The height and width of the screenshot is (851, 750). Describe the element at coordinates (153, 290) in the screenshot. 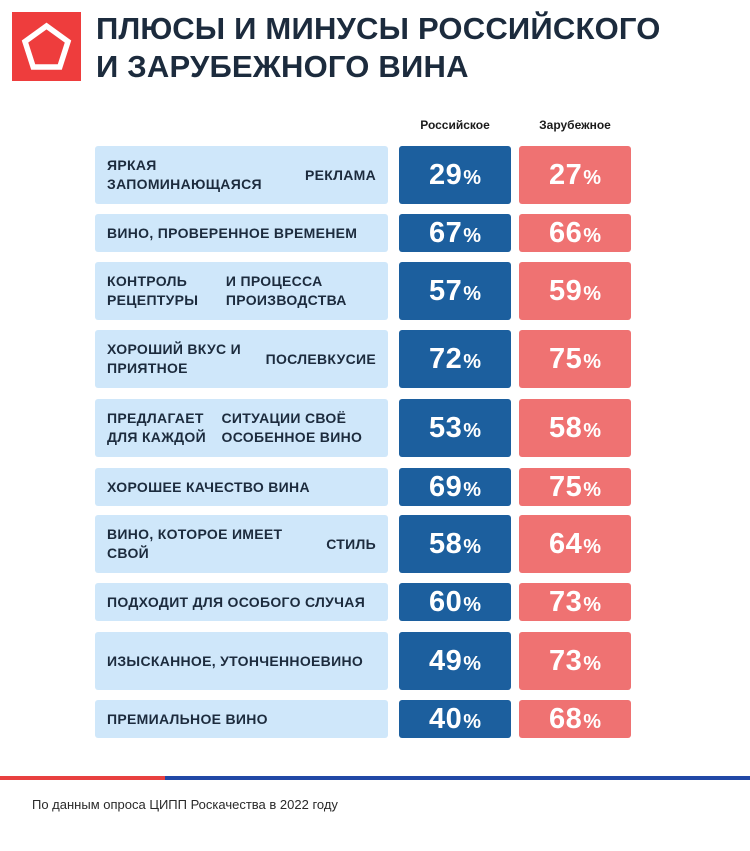

I see `row-label-line: КОНТРОЛЬ РЕЦЕПТУРЫ` at that location.